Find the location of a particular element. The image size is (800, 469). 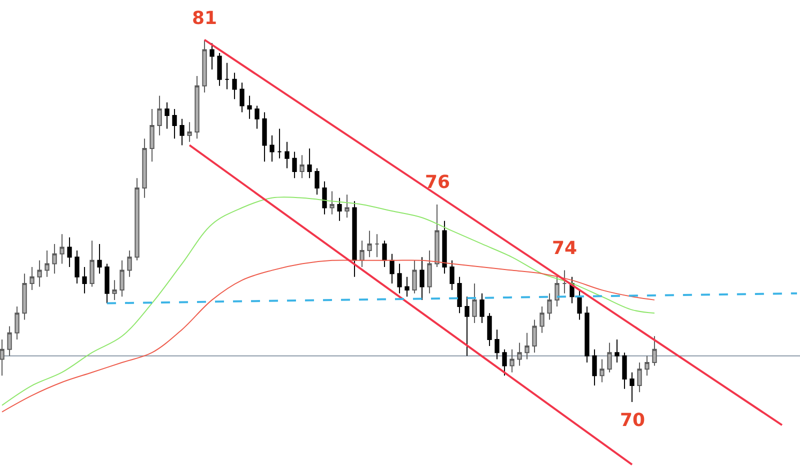

annotation: 70 is located at coordinates (633, 420).